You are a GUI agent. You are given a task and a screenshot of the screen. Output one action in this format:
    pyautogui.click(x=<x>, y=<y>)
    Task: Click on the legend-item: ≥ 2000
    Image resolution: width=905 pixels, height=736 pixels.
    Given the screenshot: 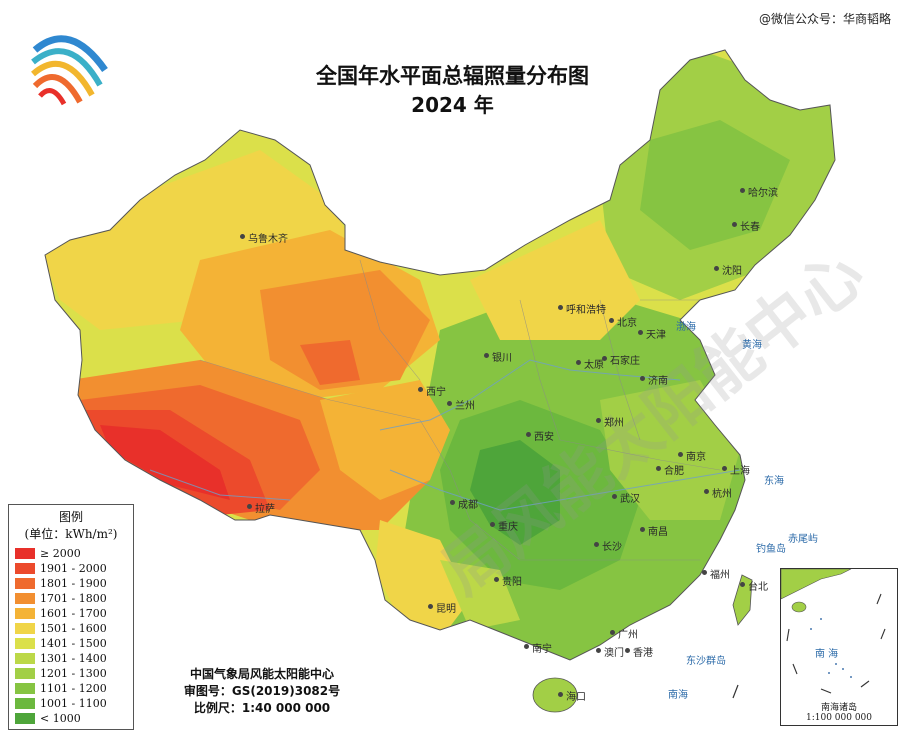 What is the action you would take?
    pyautogui.click(x=74, y=553)
    